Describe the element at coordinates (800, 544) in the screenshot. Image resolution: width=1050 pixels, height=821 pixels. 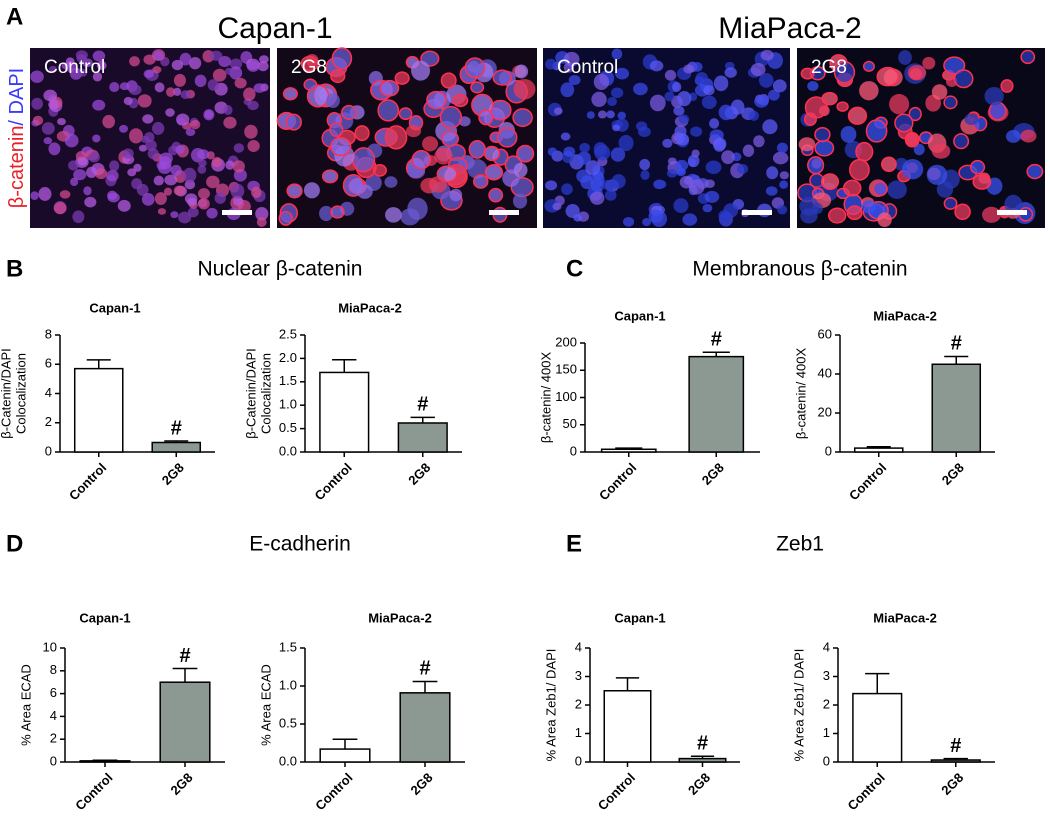
I see `section-title: Zeb1` at that location.